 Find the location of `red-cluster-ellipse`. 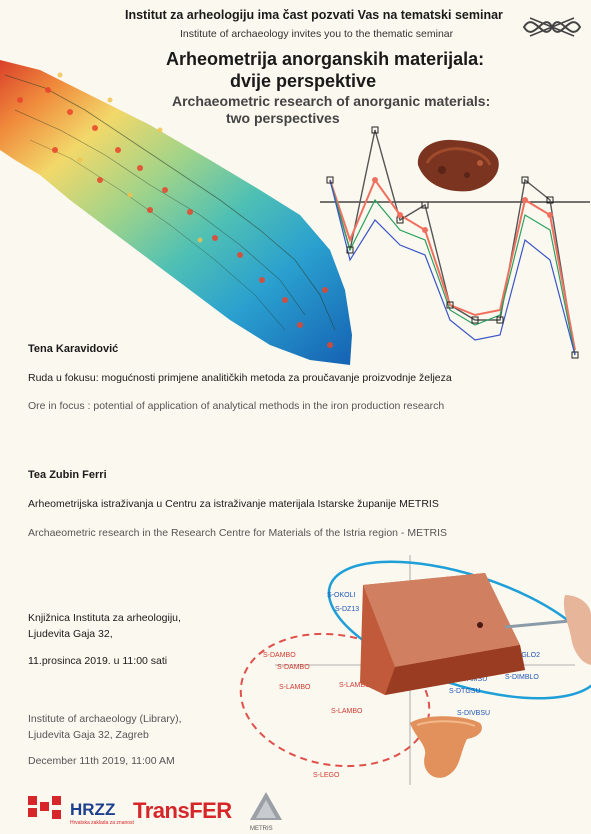

red-cluster-ellipse is located at coordinates (335, 700).